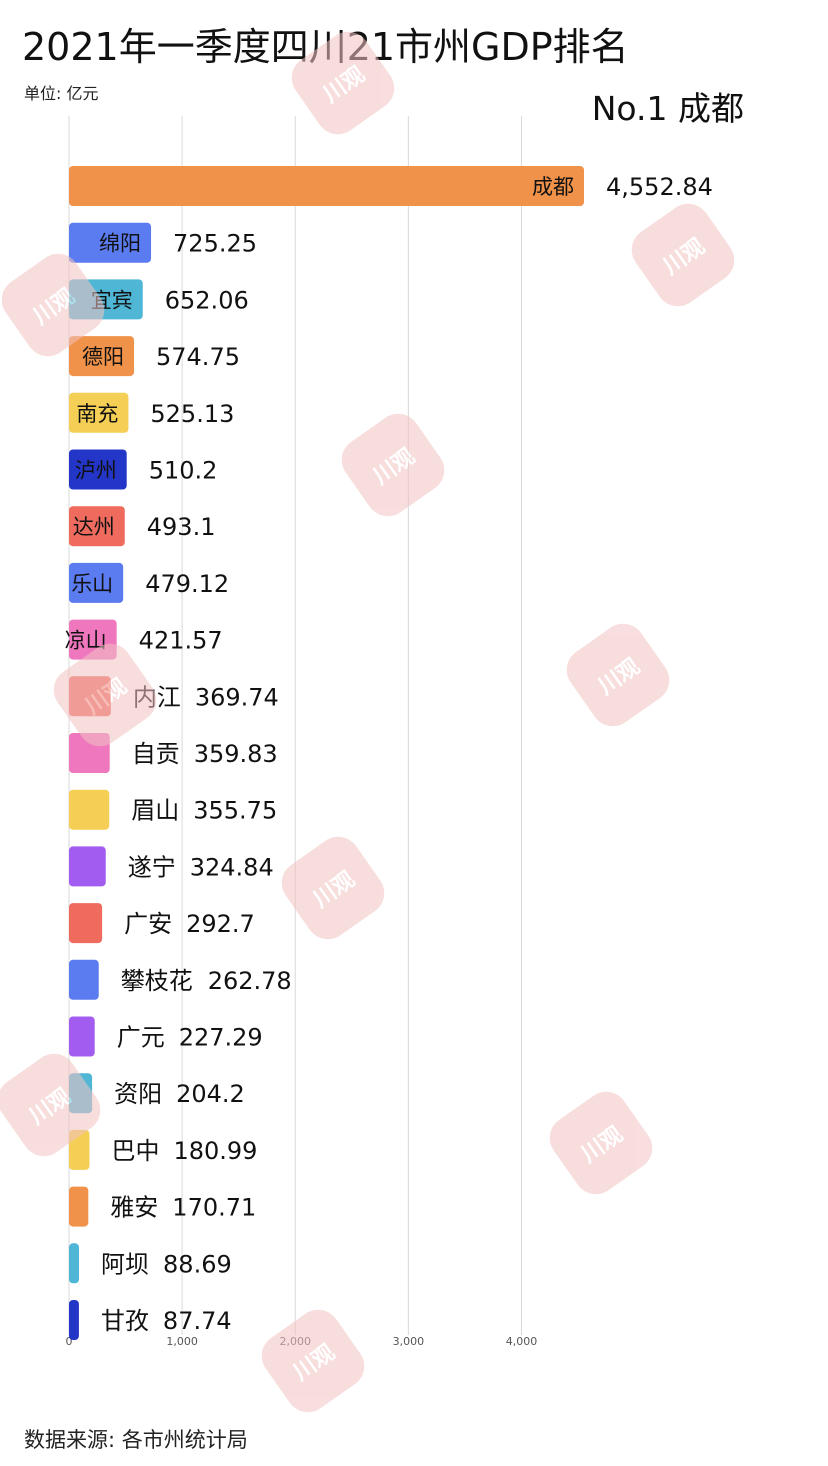 The image size is (828, 1466). I want to click on value-label: 421.57, so click(181, 641).